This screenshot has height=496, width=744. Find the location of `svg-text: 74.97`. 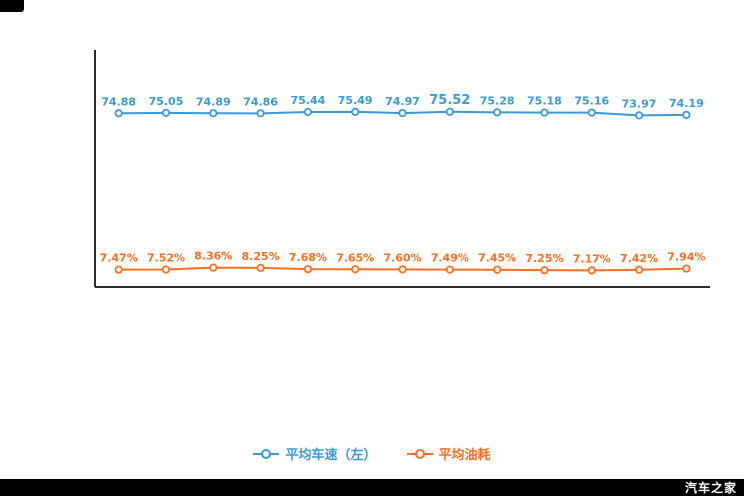

svg-text: 74.97 is located at coordinates (402, 101).